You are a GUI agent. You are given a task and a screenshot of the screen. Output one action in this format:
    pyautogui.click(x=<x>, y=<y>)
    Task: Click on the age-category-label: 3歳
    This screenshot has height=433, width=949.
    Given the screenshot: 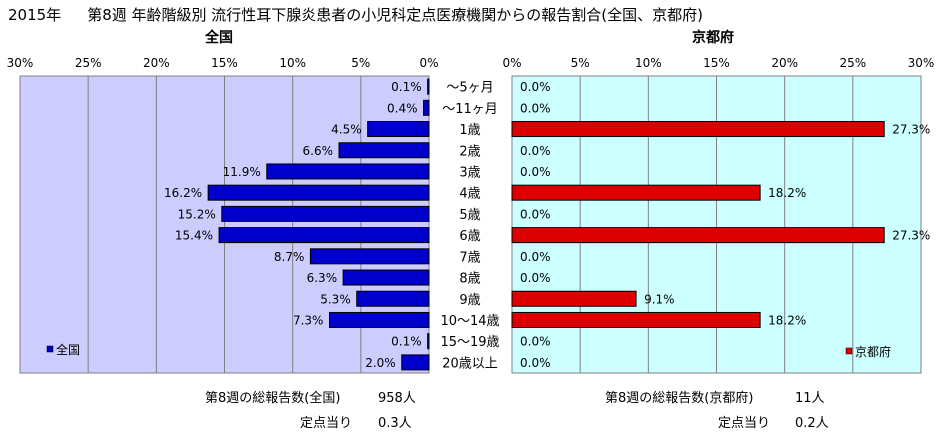 What is the action you would take?
    pyautogui.click(x=469, y=172)
    